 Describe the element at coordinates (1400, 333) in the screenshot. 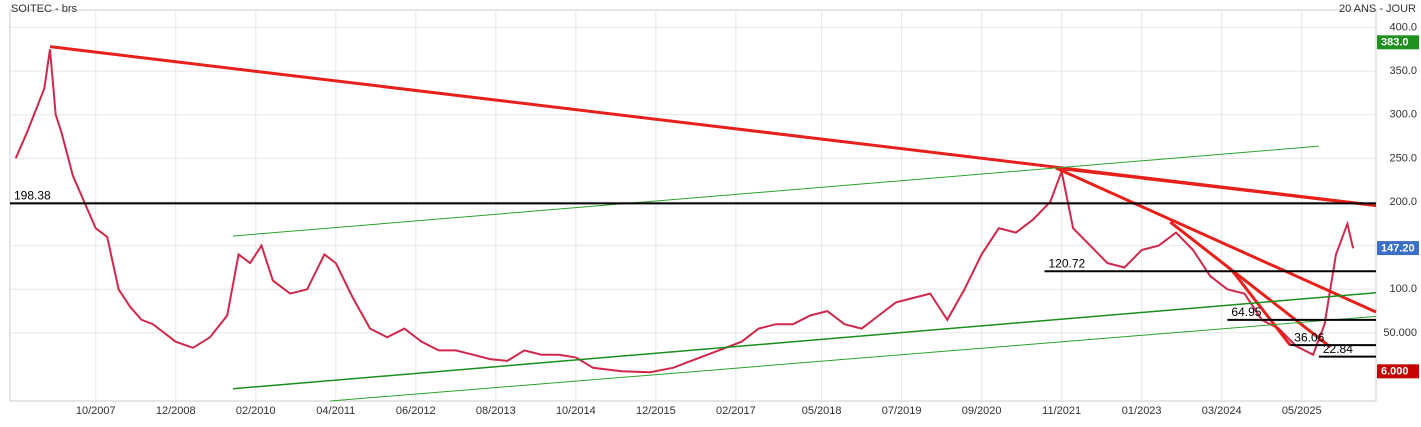

I see `y-tick-label: 50.000` at that location.